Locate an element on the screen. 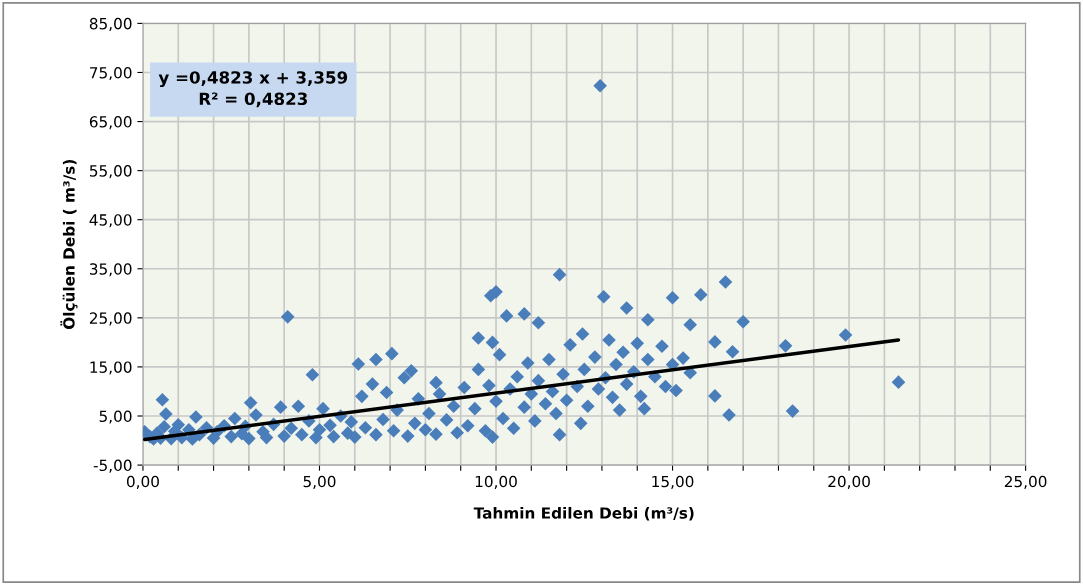  y-tick-label: 35,00 is located at coordinates (110, 270).